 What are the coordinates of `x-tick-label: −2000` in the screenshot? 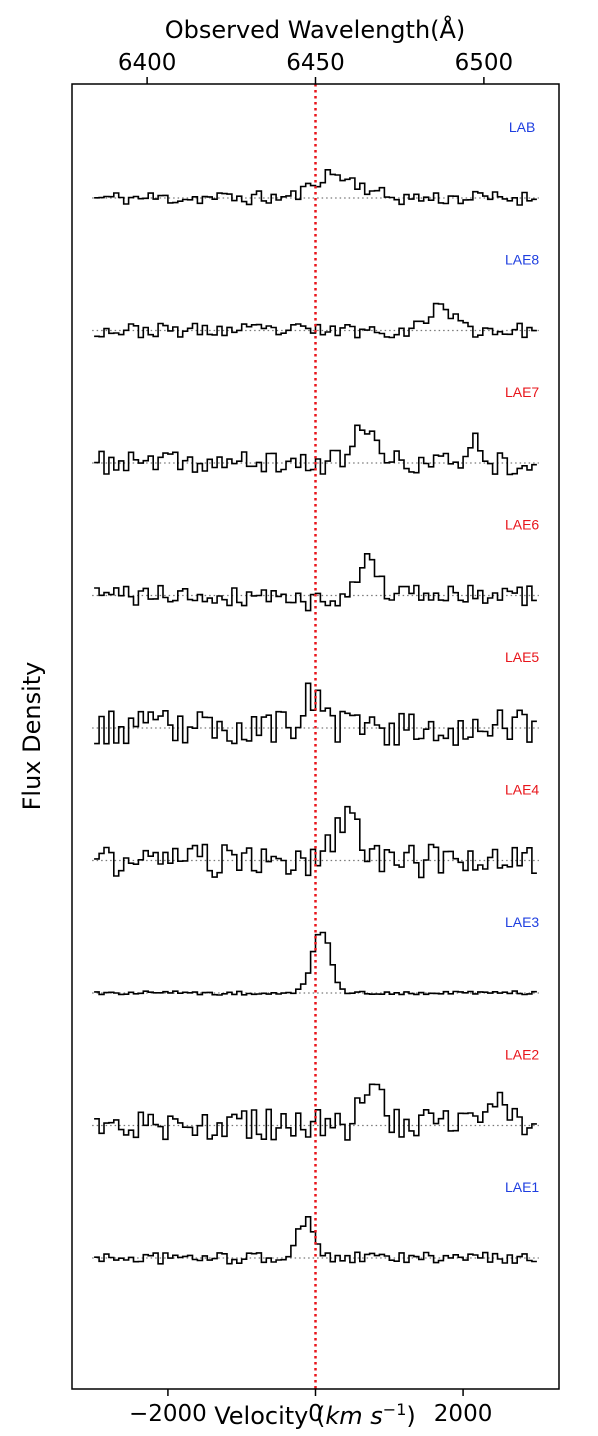 It's located at (168, 1414).